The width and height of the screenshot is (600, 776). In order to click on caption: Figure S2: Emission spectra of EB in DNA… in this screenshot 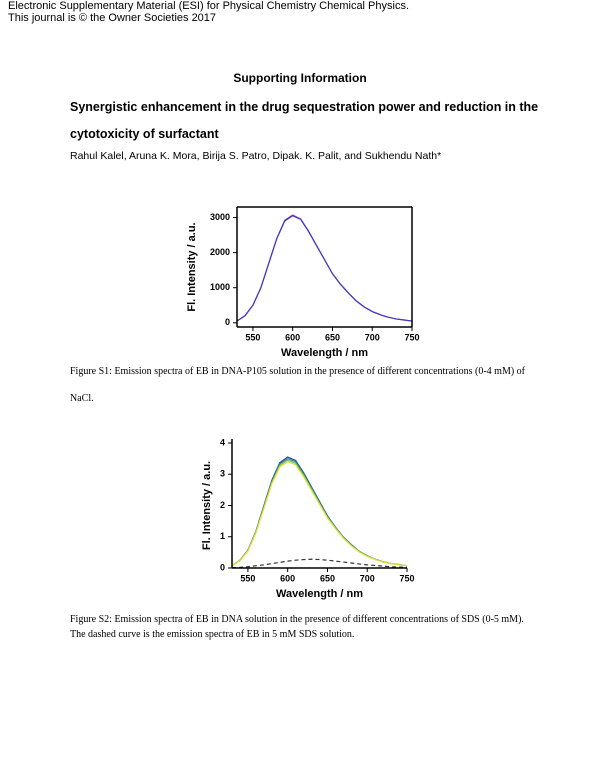, I will do `click(297, 627)`.